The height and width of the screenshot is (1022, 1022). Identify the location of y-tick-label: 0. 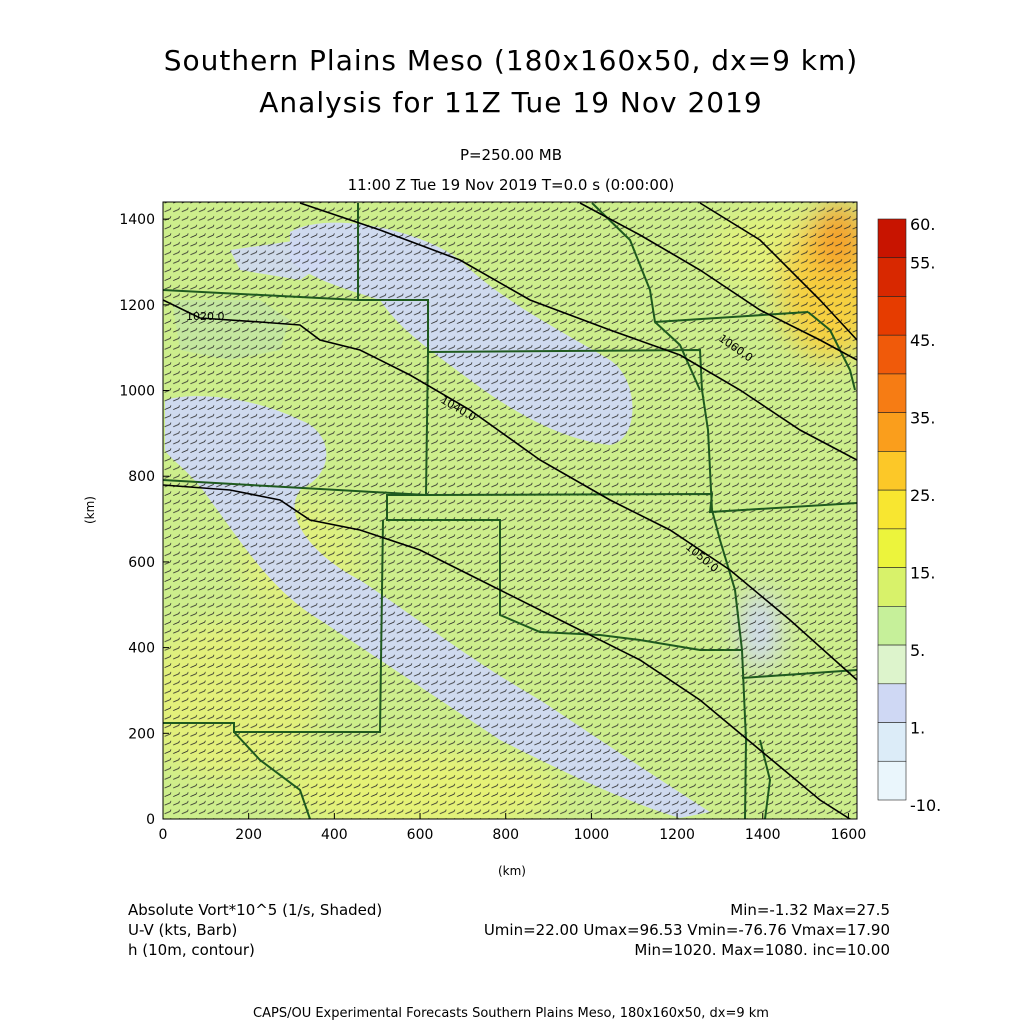
(150, 820).